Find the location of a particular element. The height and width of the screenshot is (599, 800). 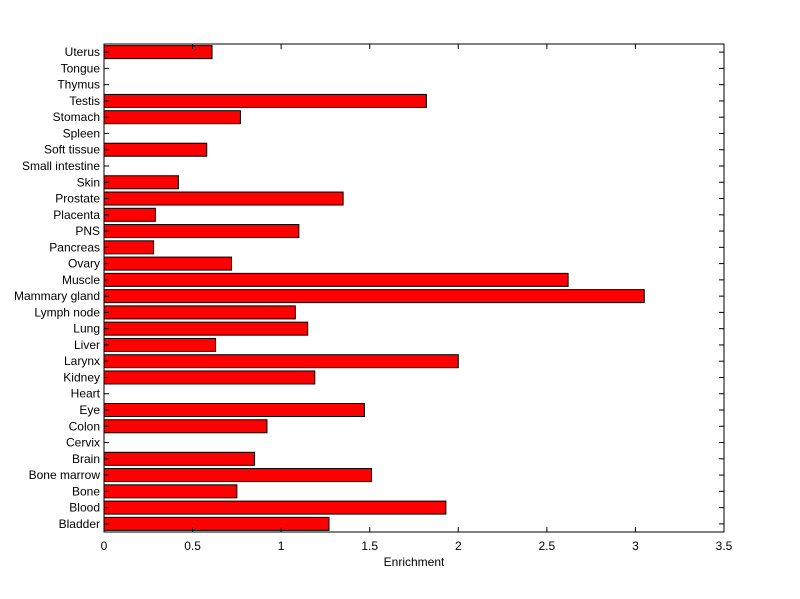

bar-pancreas is located at coordinates (129, 247).